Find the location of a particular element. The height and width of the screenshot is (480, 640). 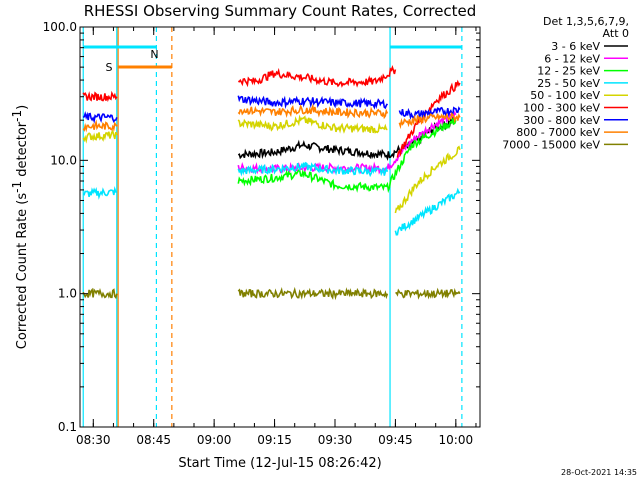

time-stamp: 28-Oct-2021 14:35 is located at coordinates (599, 472).